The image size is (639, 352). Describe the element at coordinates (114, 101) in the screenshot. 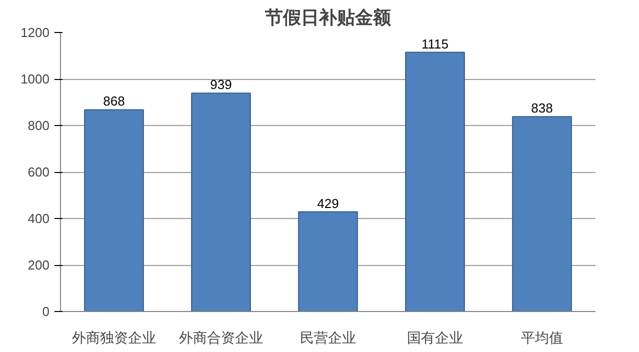

I see `data-label: 868` at that location.